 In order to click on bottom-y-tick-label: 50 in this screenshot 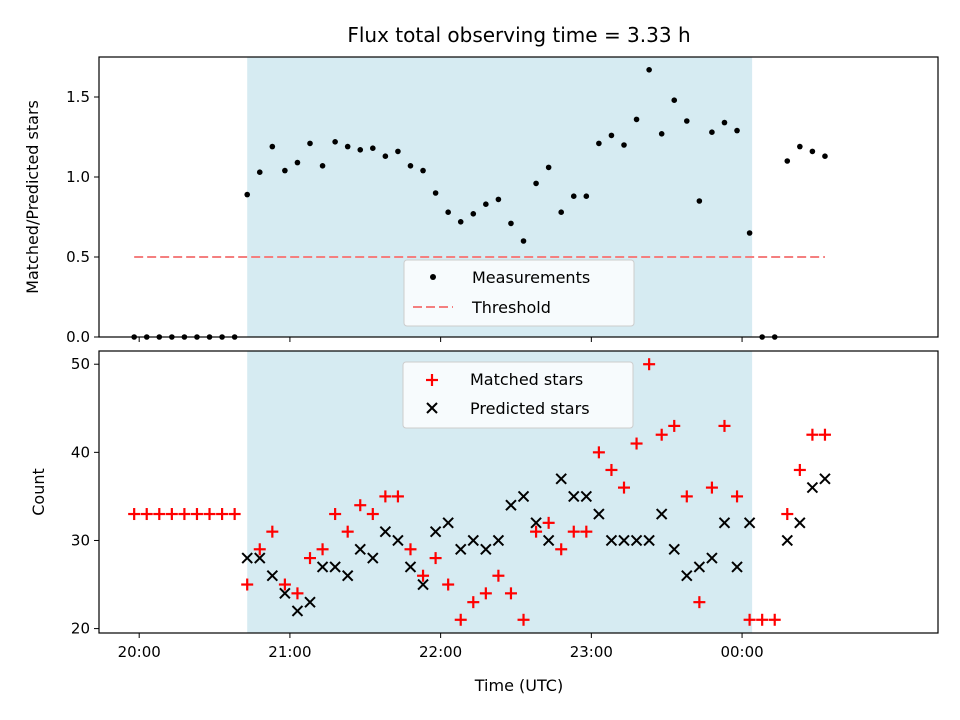, I will do `click(80, 364)`.